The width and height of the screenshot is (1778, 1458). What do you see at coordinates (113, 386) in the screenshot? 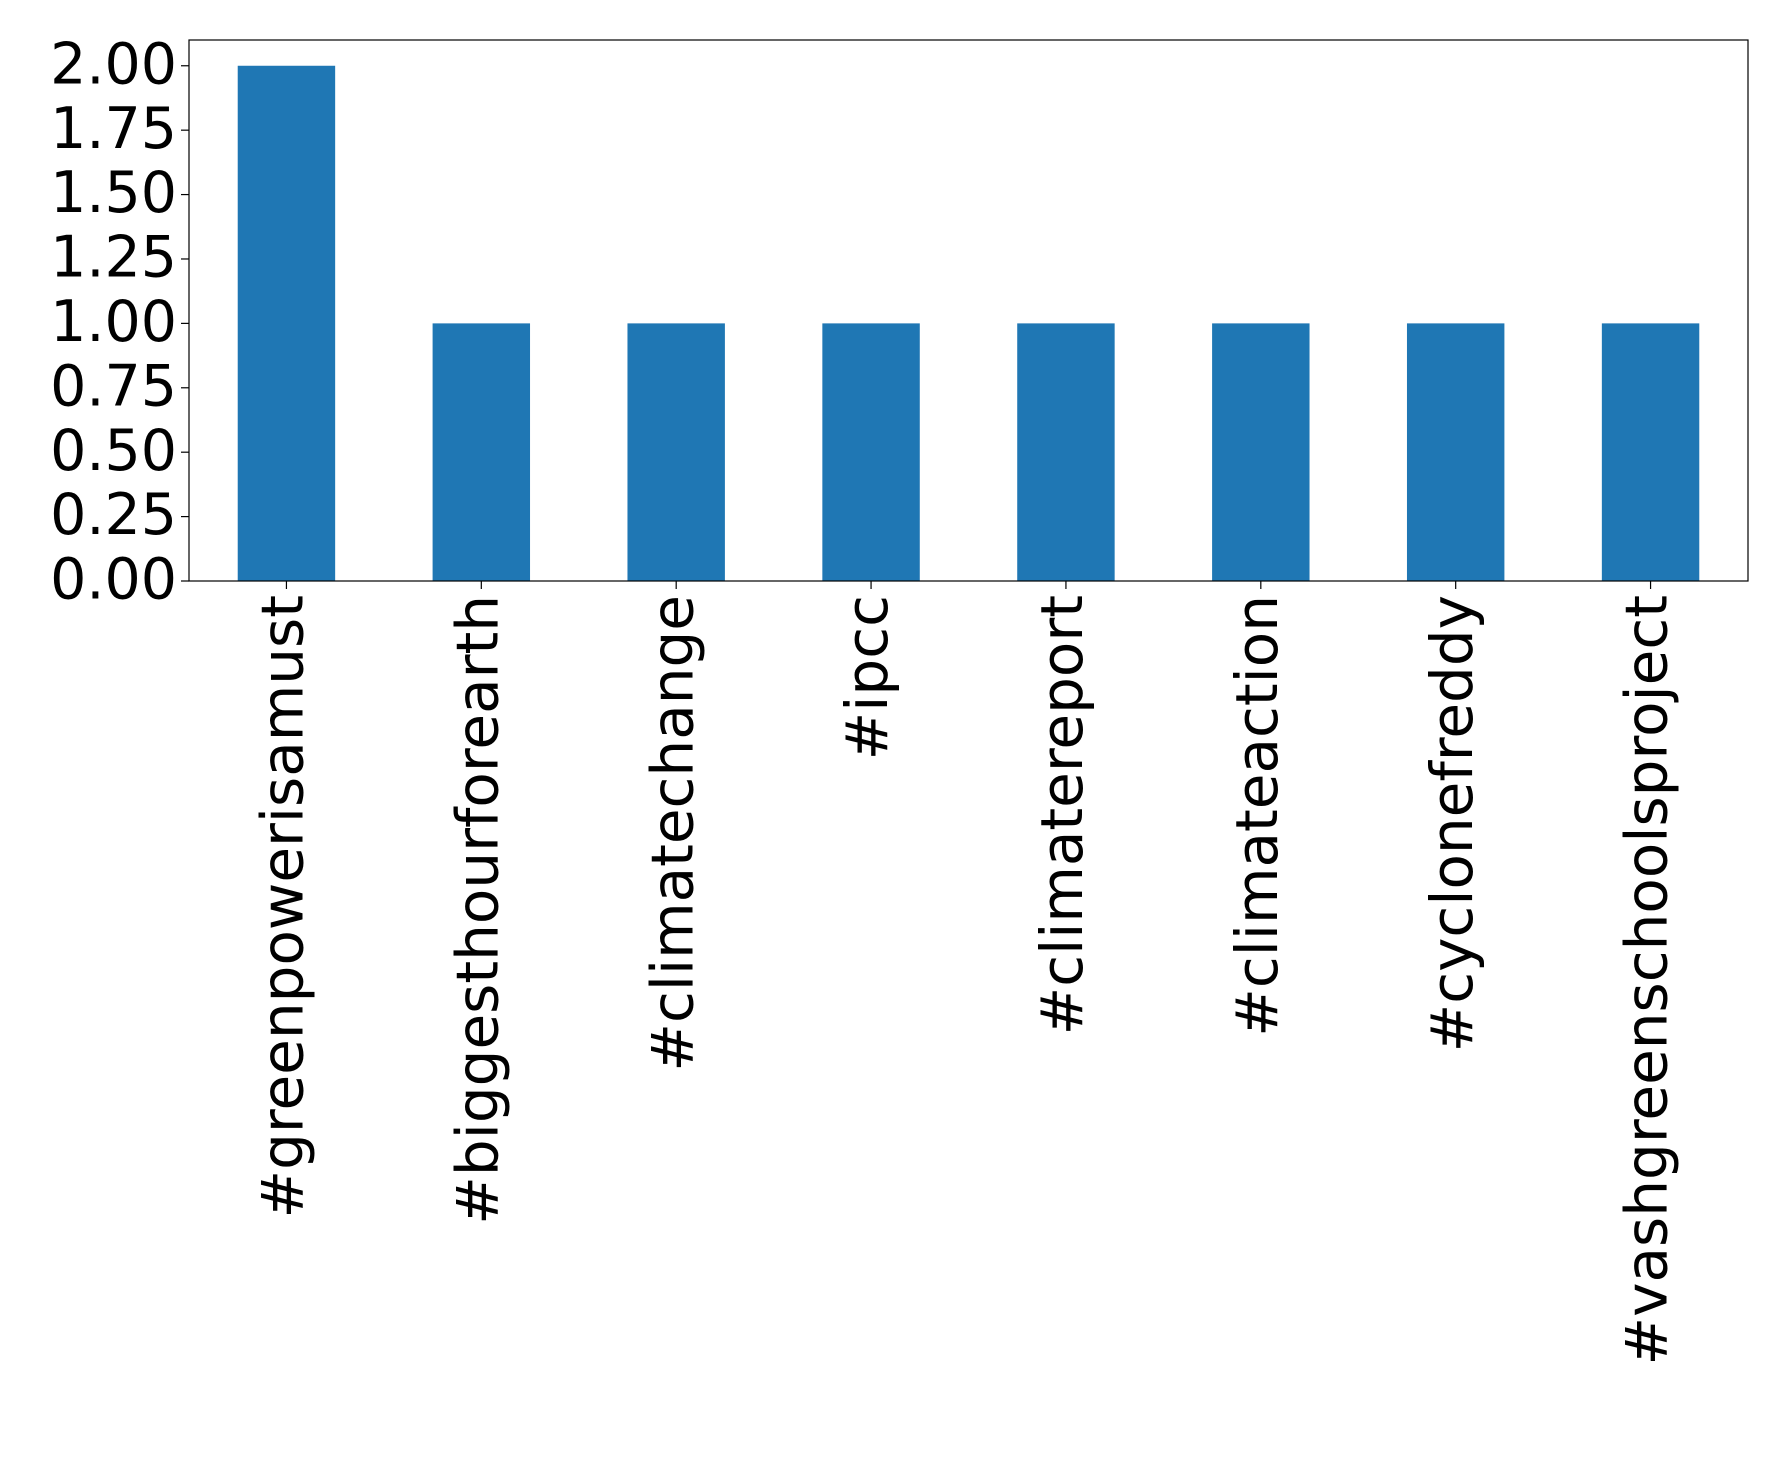
I see `y-tick-label: 0.75` at bounding box center [113, 386].